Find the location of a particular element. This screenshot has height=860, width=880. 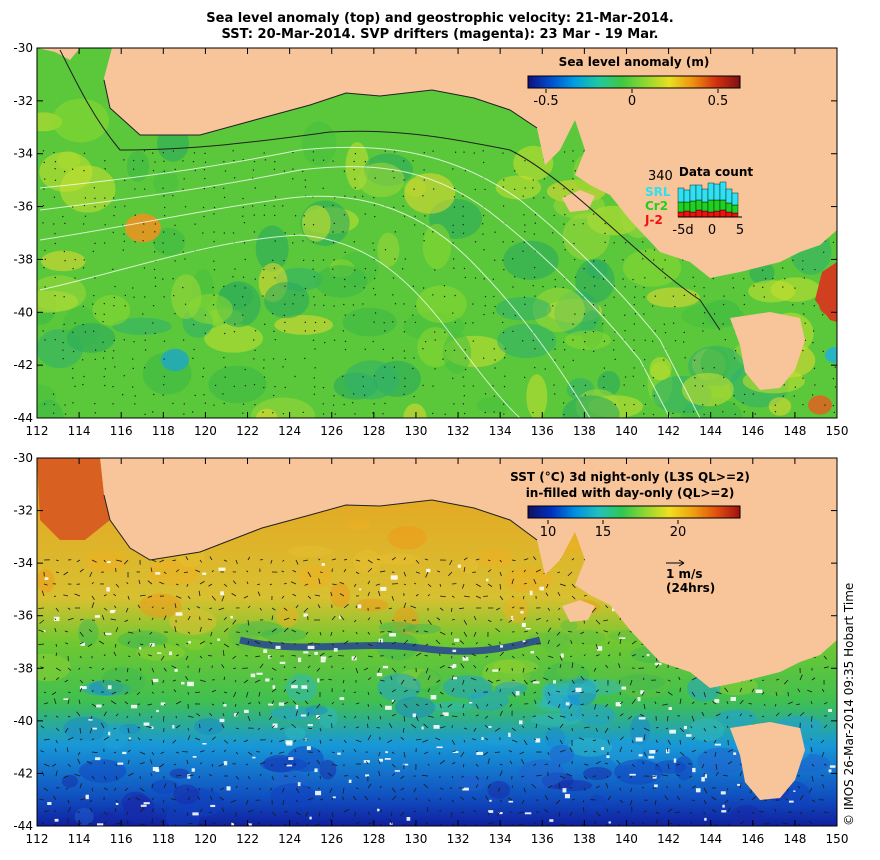

velocity-scale-period: (24hrs) is located at coordinates (690, 588).